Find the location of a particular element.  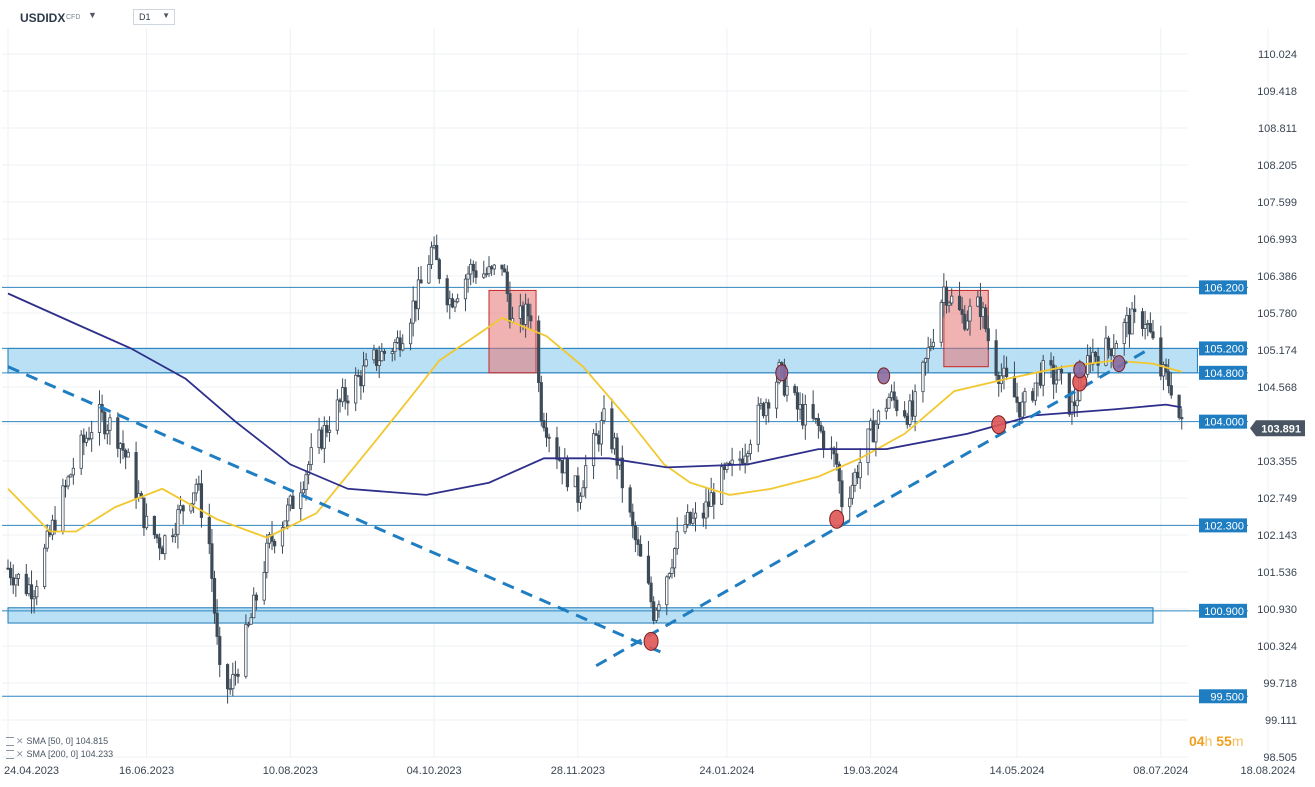

y-tick-label: 98.505 is located at coordinates (1280, 758).